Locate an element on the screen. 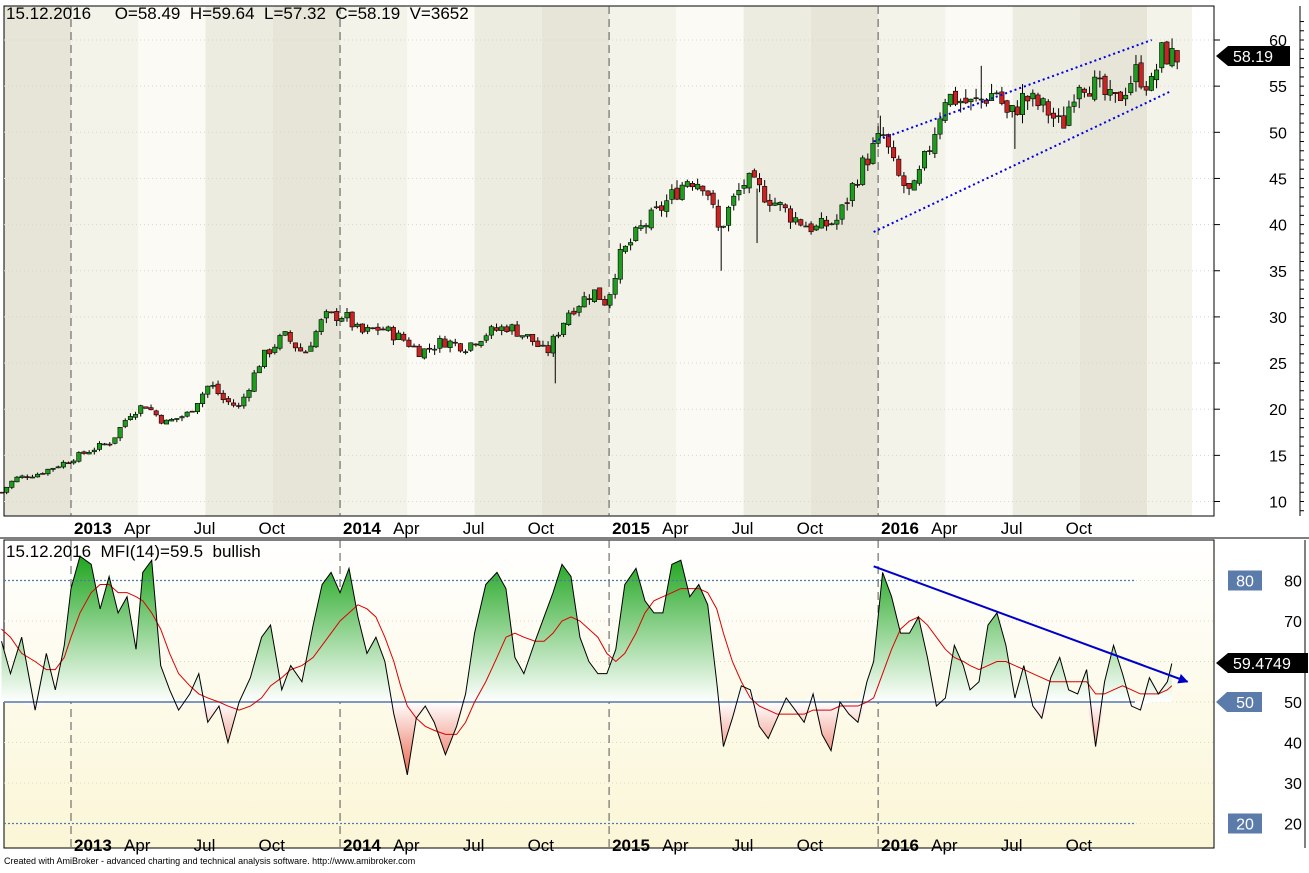 The width and height of the screenshot is (1309, 873). mfi-y-axis: 20304050607080 is located at coordinates (1295, 694).